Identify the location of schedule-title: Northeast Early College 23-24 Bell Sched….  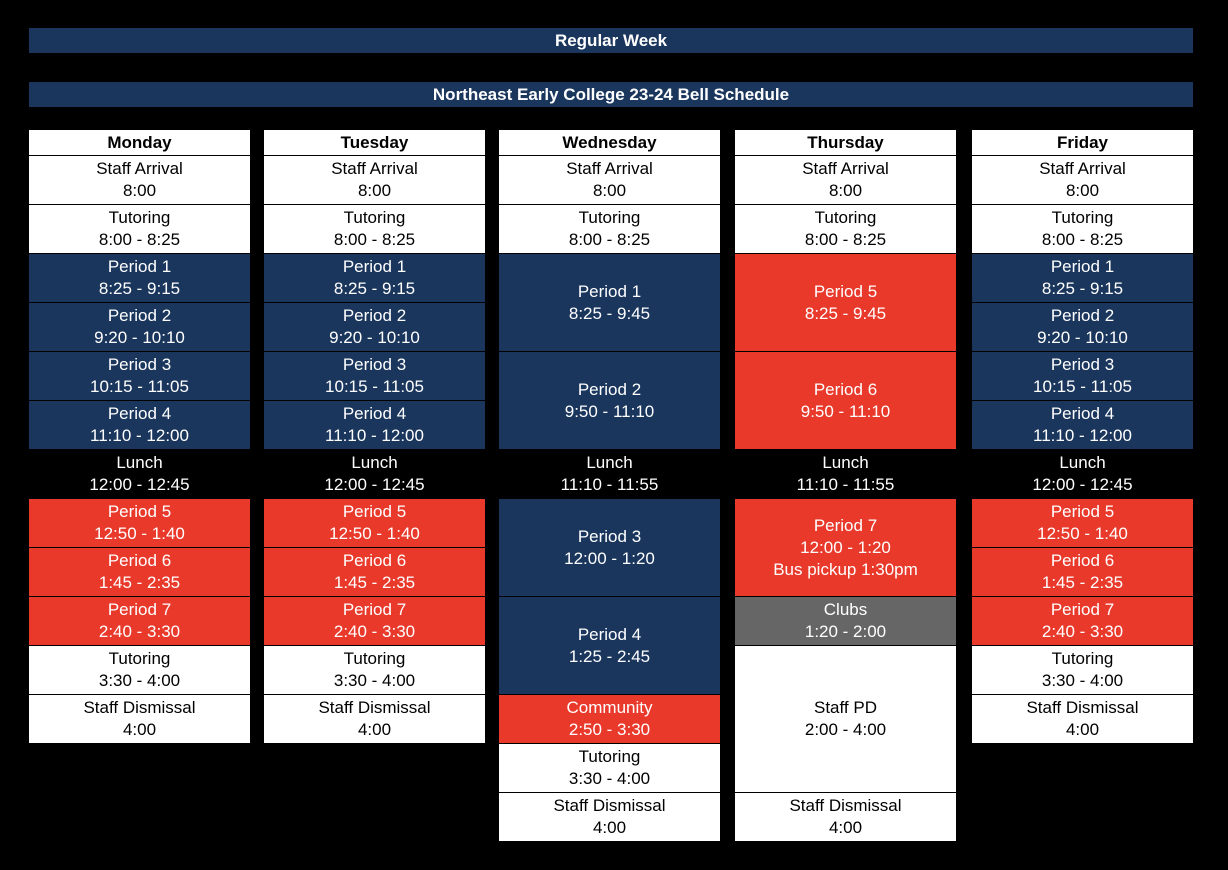
(611, 94).